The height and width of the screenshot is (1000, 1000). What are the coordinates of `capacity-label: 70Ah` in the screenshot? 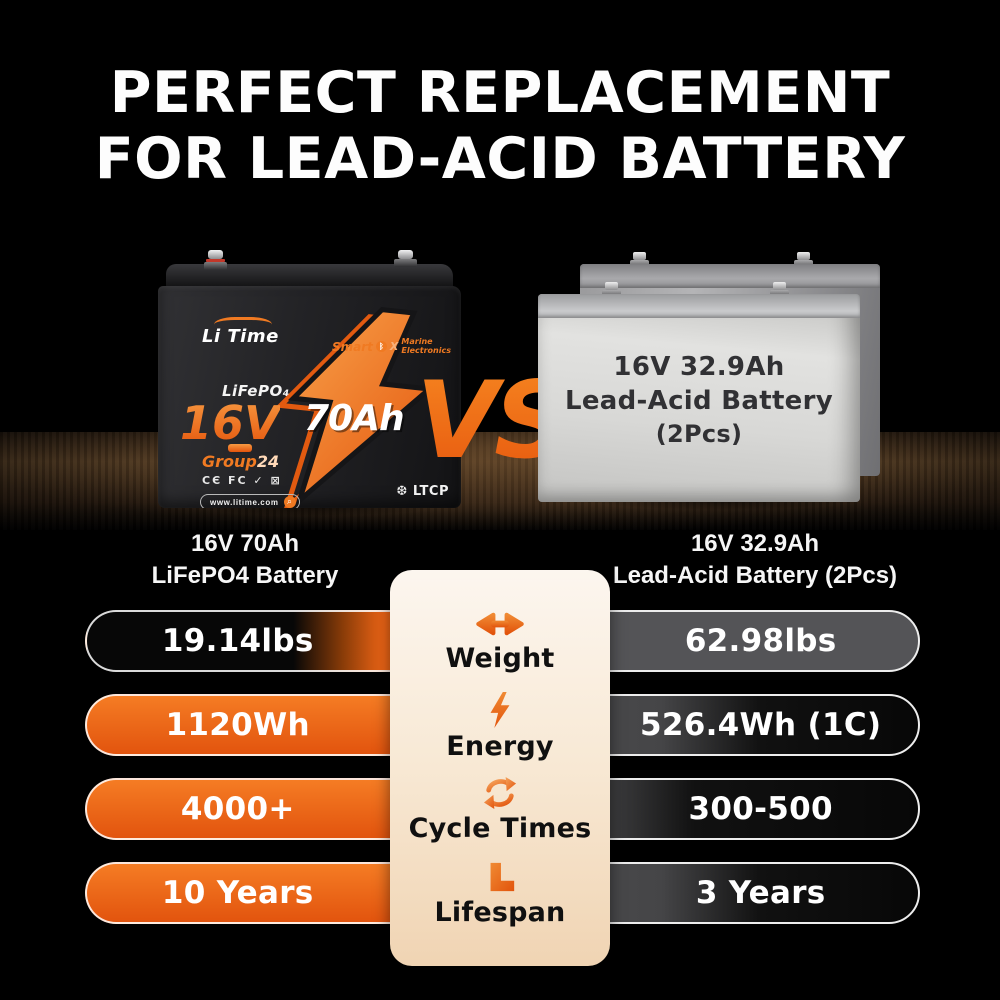 It's located at (354, 418).